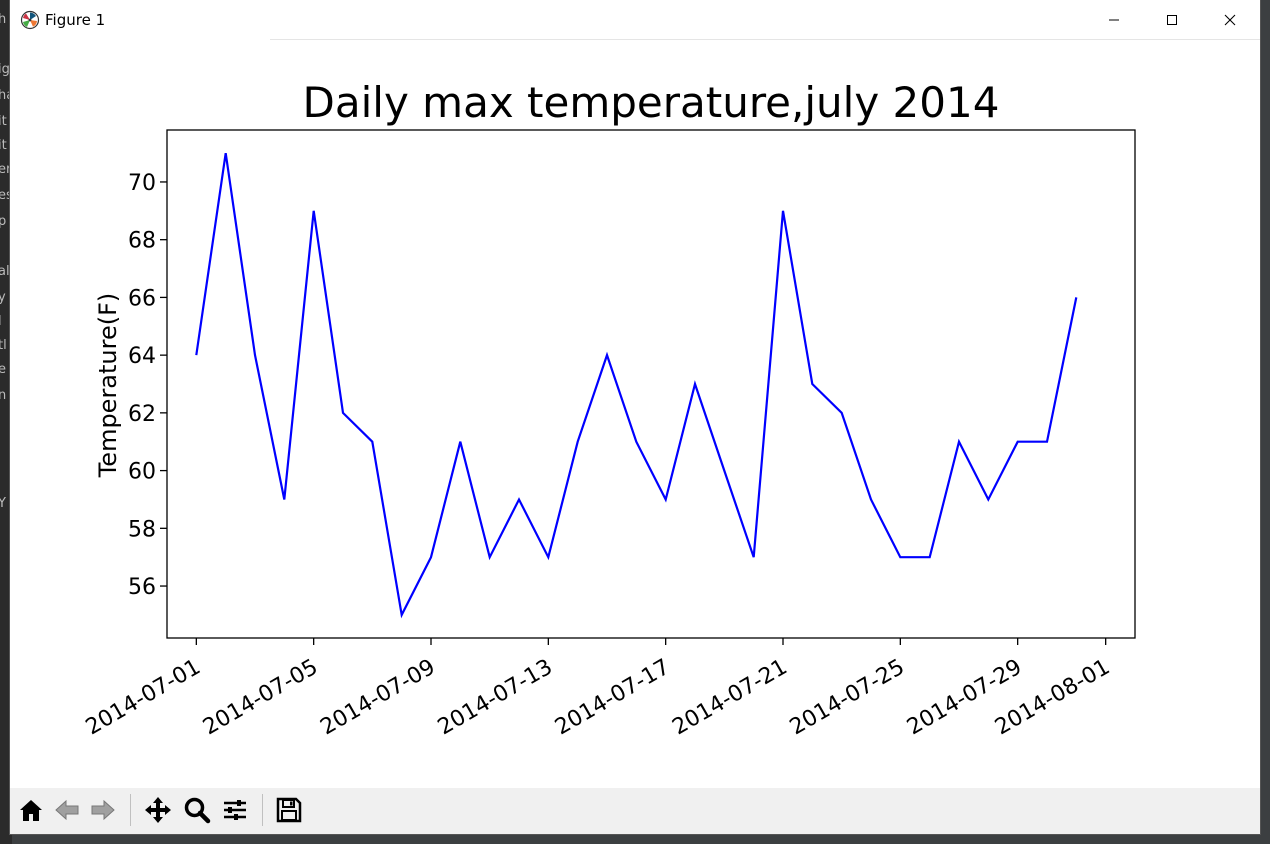  I want to click on x-tick-label: 2014-07-13, so click(495, 698).